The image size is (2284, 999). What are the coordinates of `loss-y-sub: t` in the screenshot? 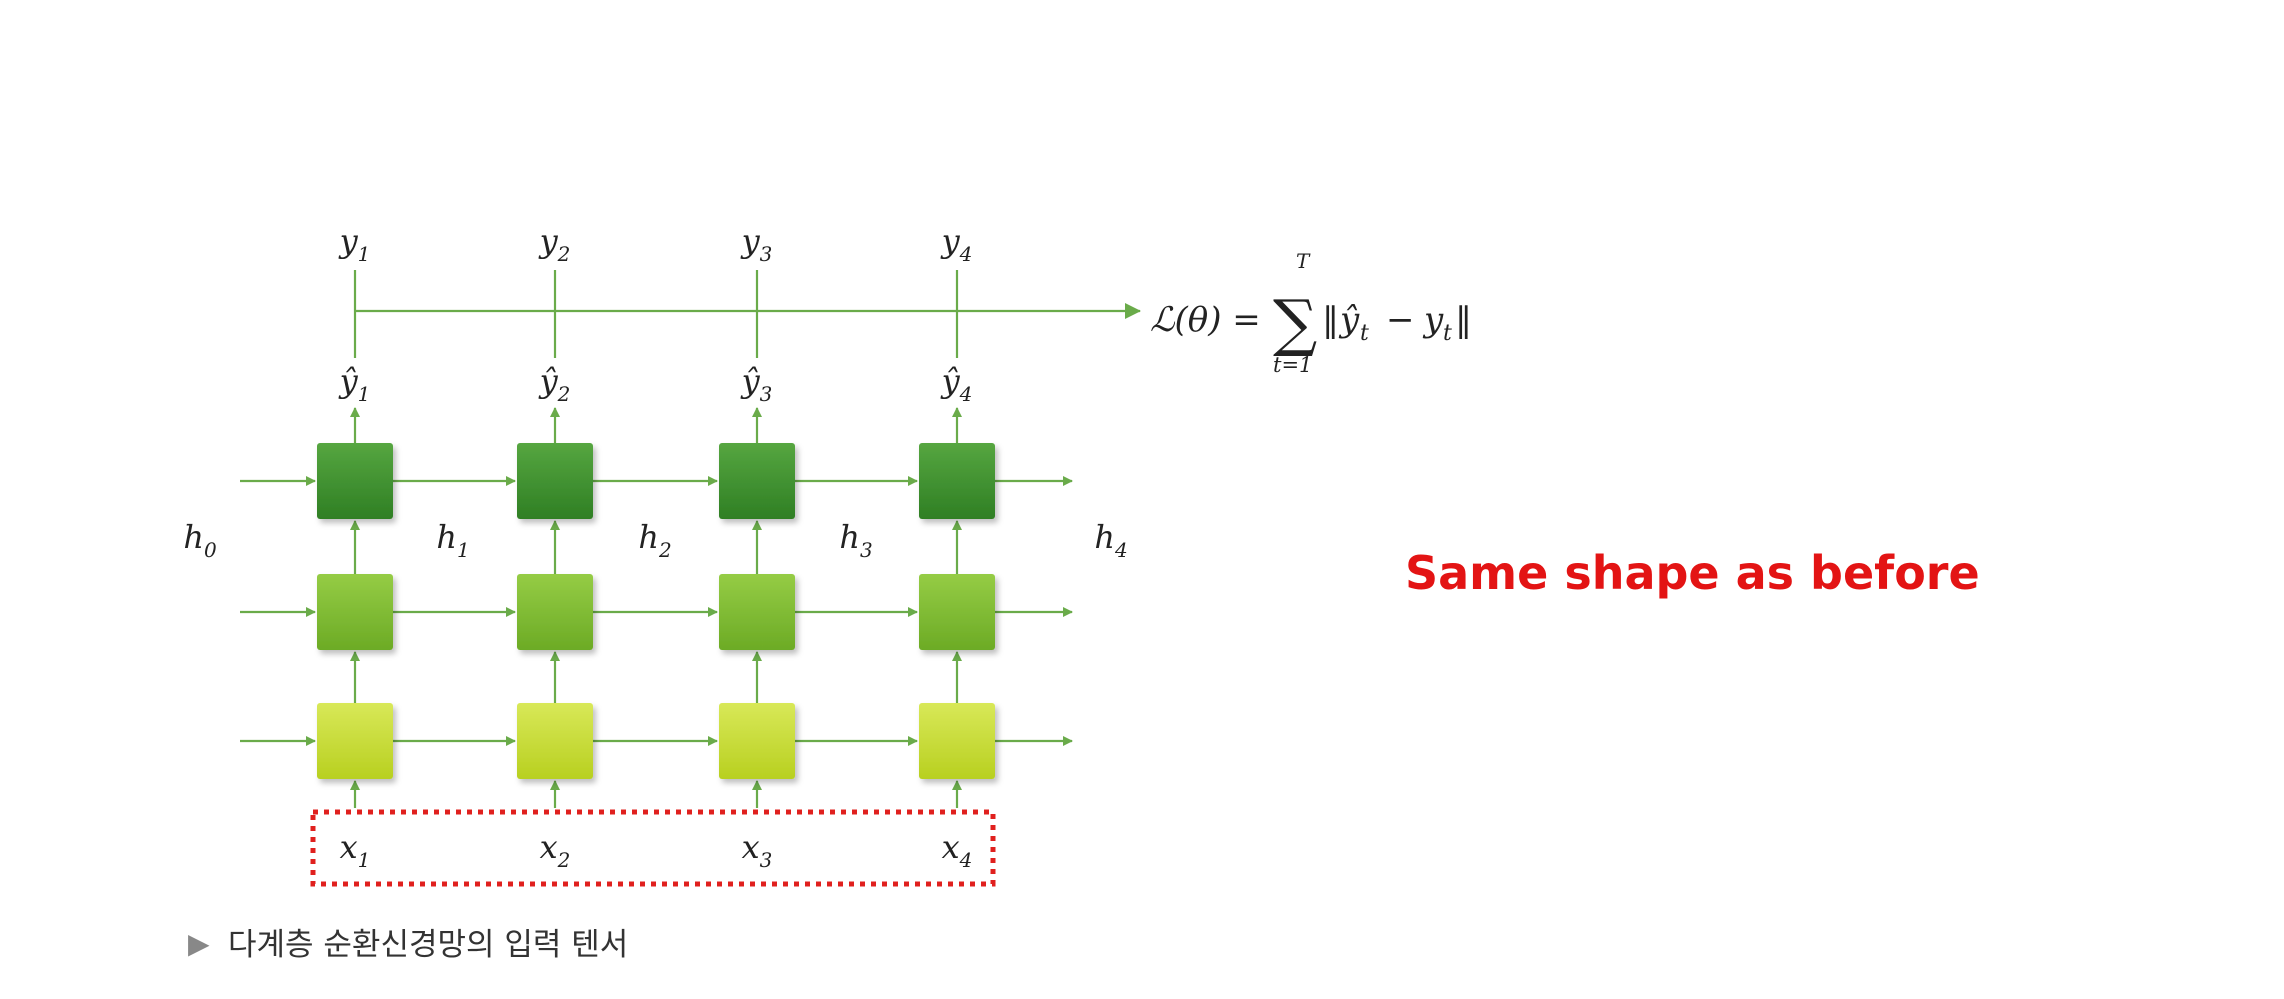 It's located at (1447, 333).